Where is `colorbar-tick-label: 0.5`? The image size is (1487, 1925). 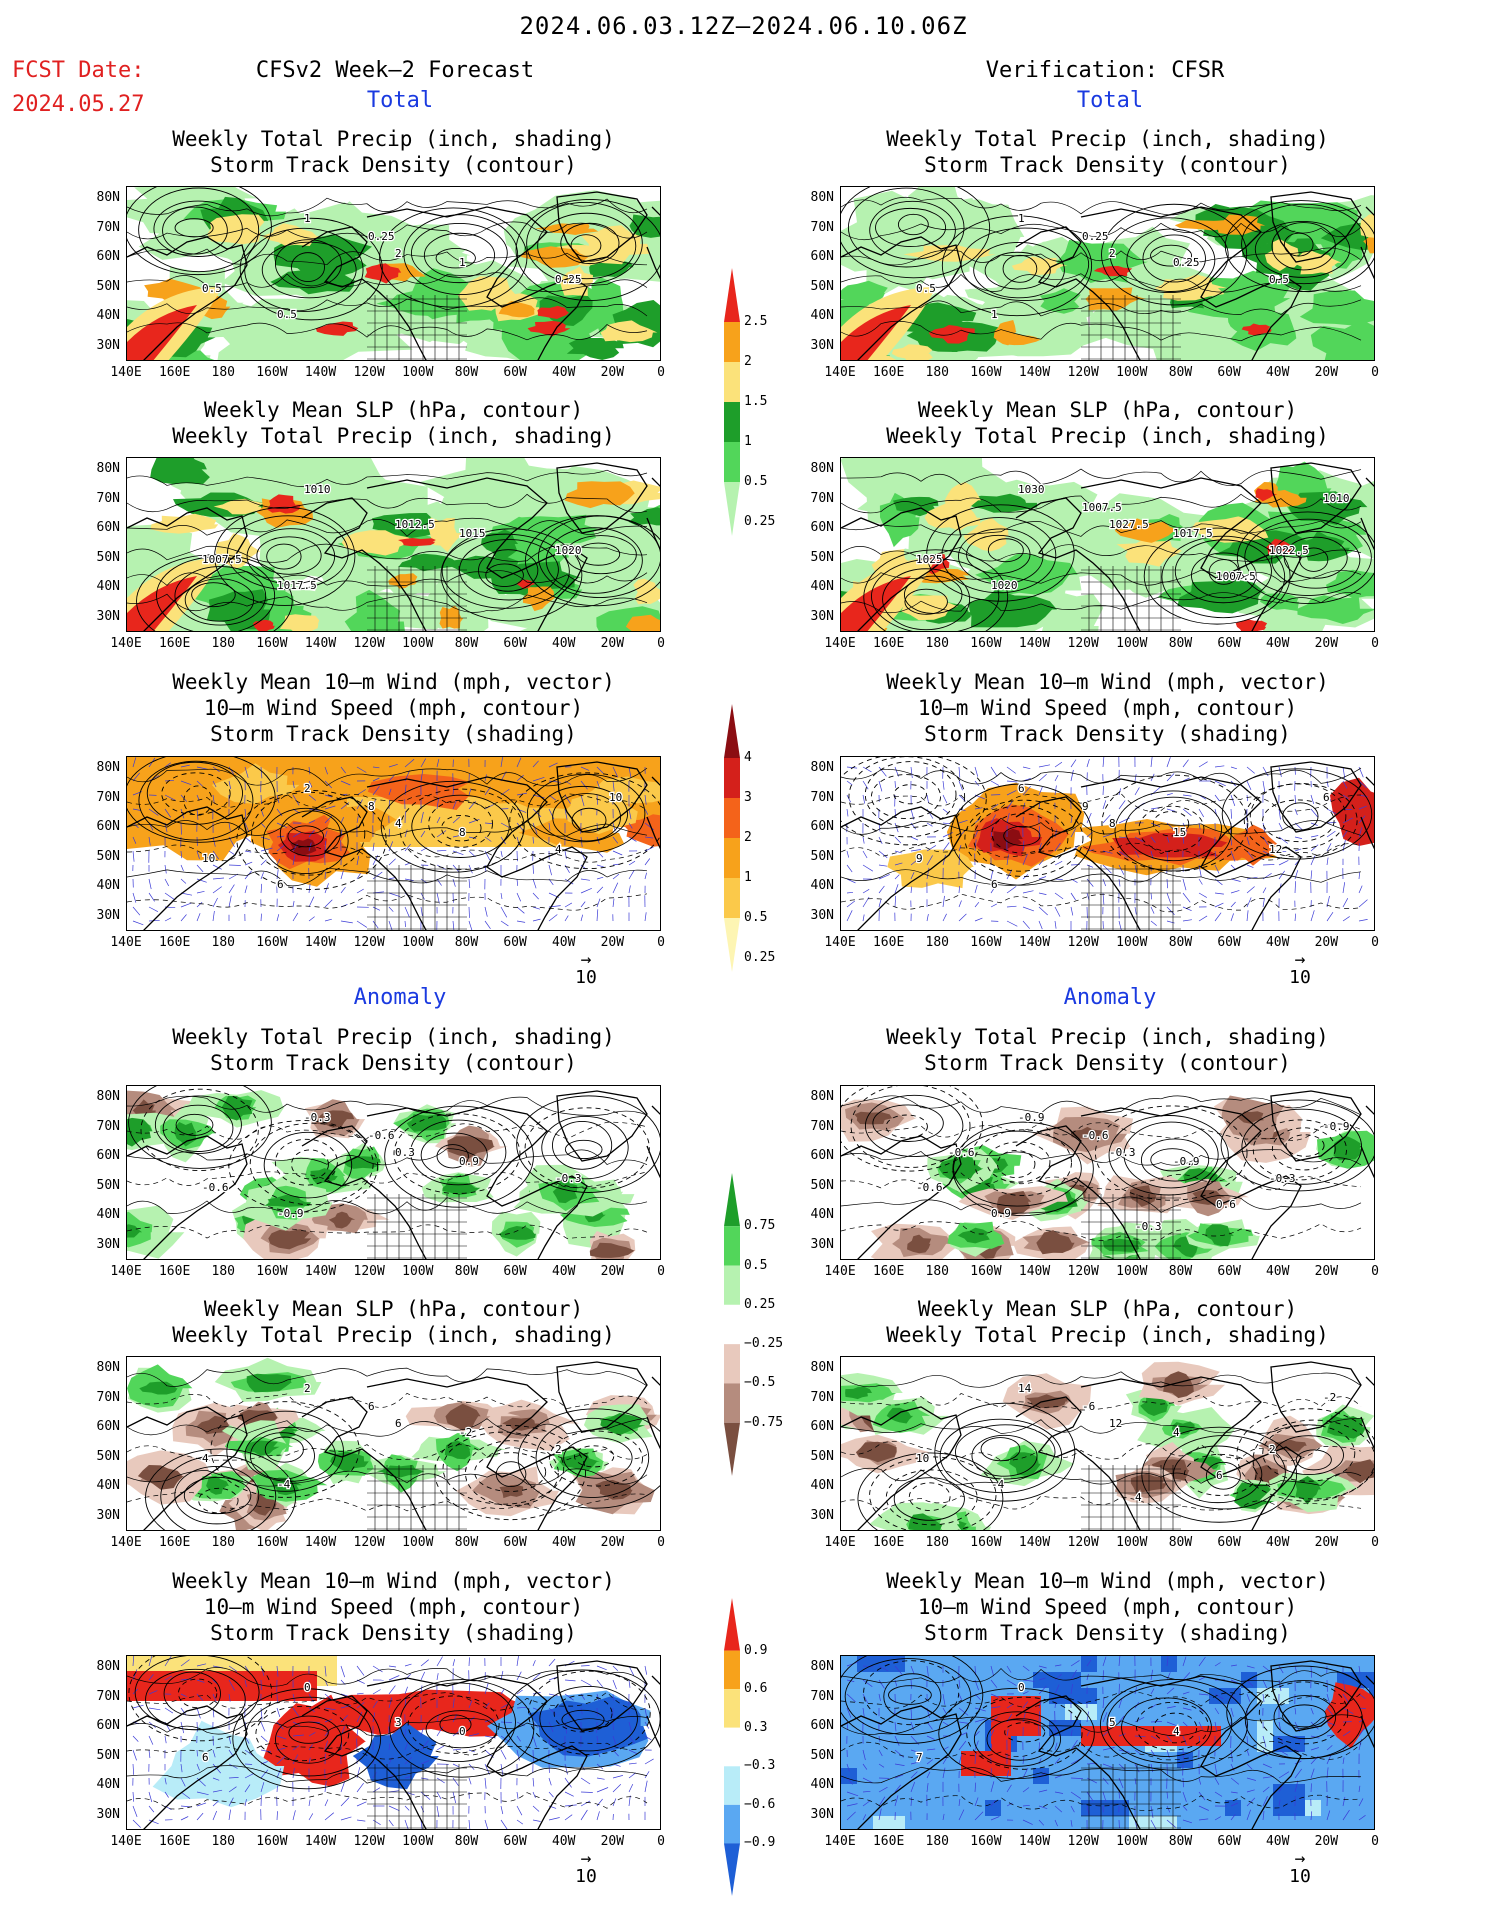 colorbar-tick-label: 0.5 is located at coordinates (756, 481).